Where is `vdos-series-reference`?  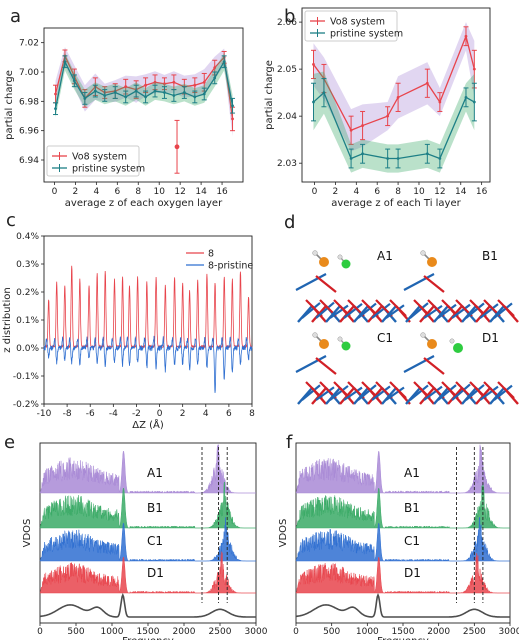
vdos-series-reference is located at coordinates (402, 605).